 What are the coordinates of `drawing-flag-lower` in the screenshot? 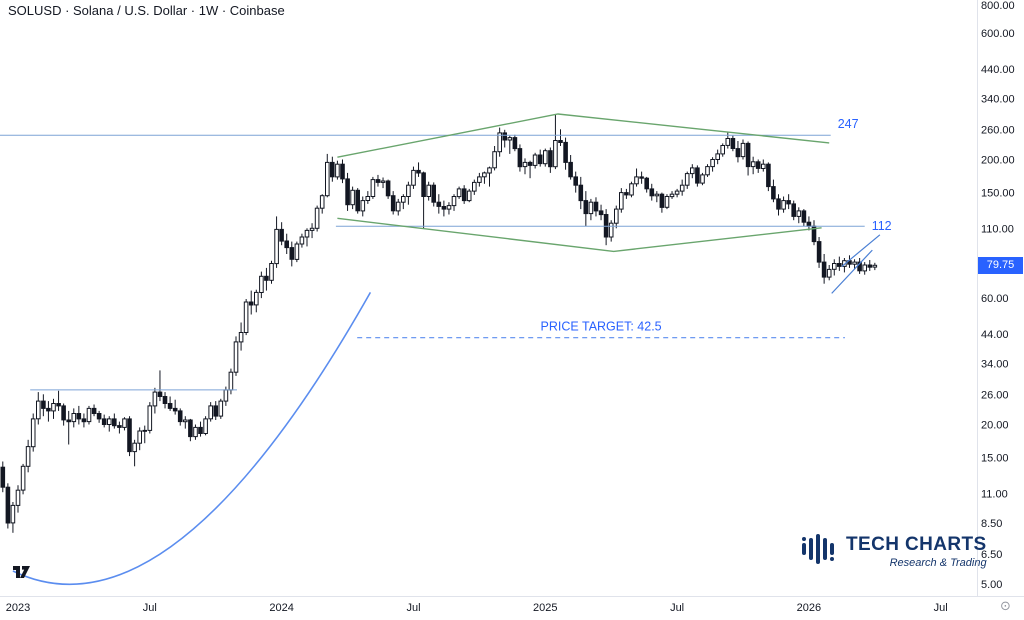 It's located at (852, 271).